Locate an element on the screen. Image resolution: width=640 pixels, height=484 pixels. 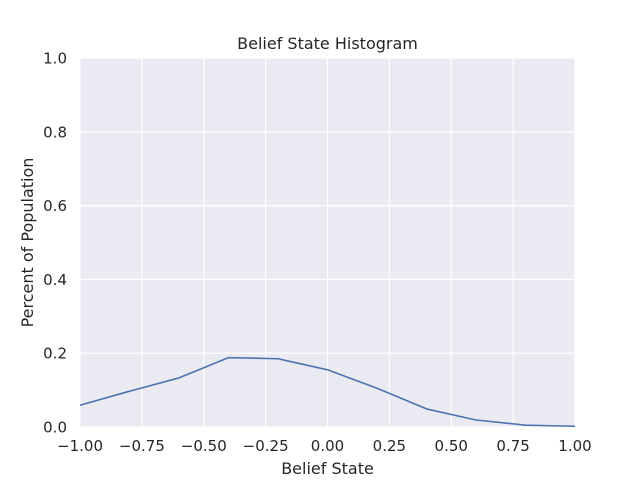
x-tick-label: −0.50 is located at coordinates (204, 446).